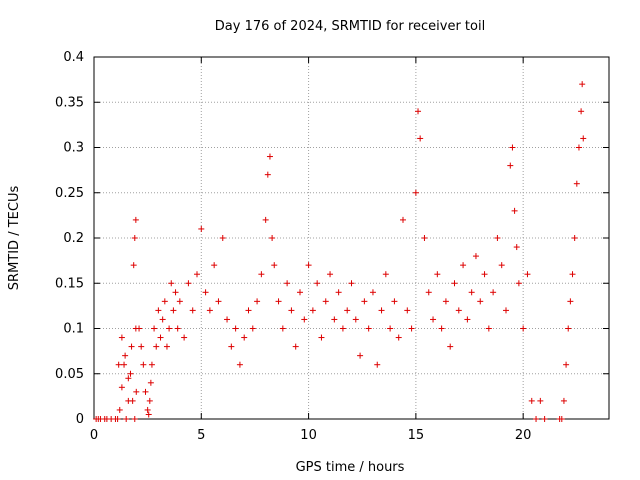 The width and height of the screenshot is (640, 480). What do you see at coordinates (201, 435) in the screenshot?
I see `x-tick-label: 5` at bounding box center [201, 435].